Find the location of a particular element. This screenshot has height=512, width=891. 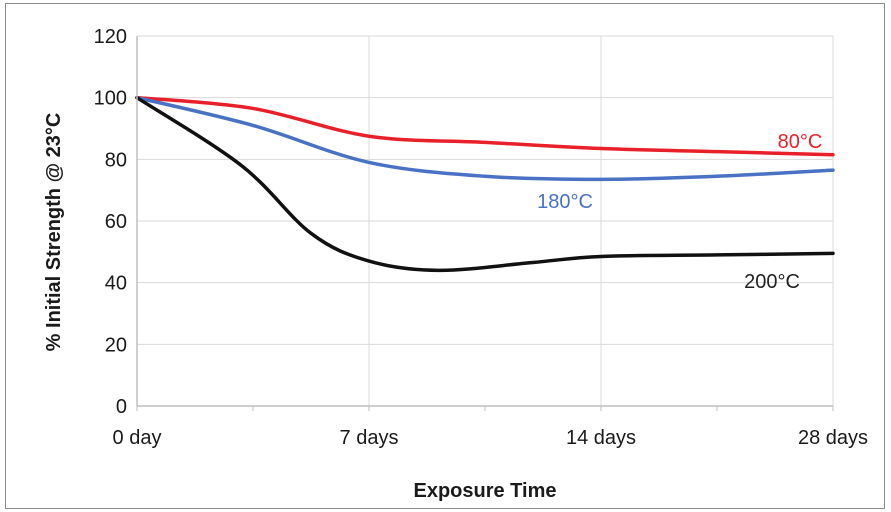

series-label: 200°C is located at coordinates (772, 282).